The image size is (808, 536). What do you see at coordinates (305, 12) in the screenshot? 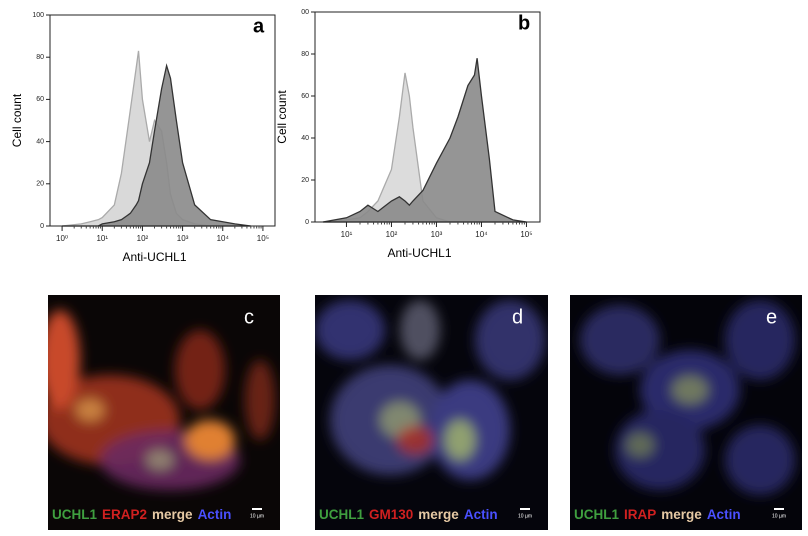
I see `y-tick-label: 00` at bounding box center [305, 12].